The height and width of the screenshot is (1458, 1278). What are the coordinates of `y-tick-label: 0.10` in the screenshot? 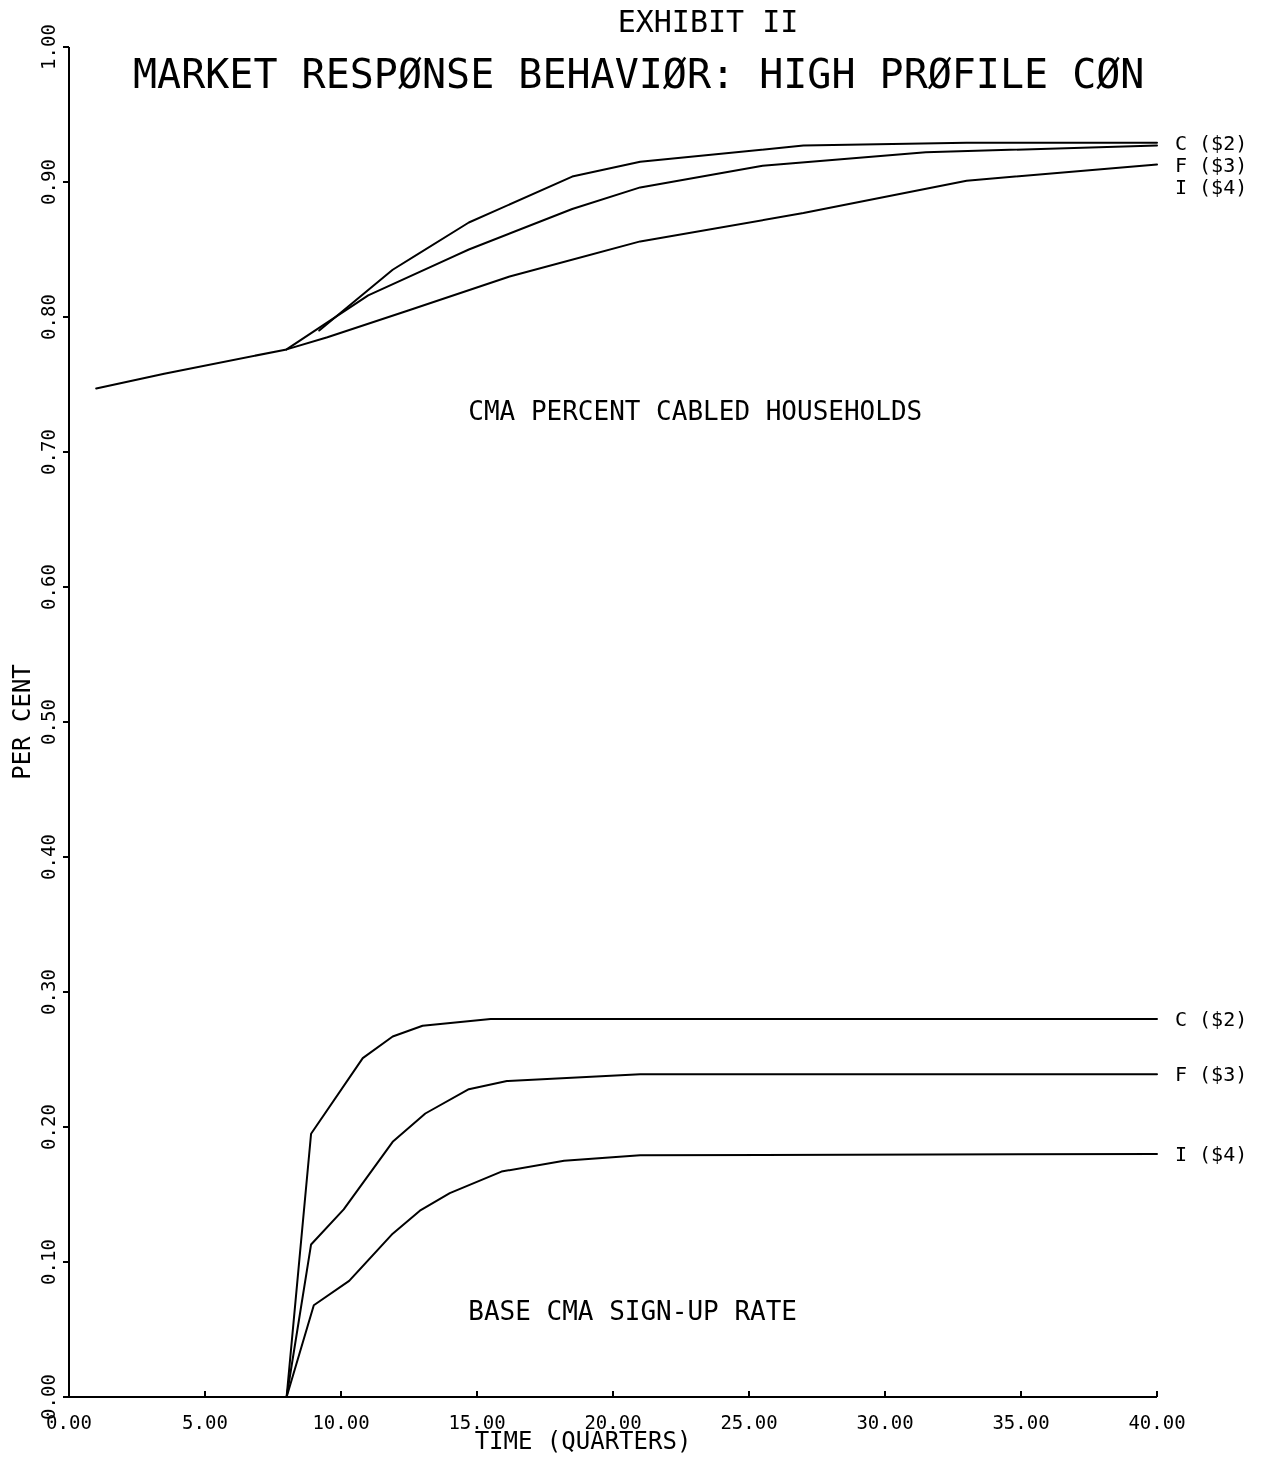 It's located at (48, 1262).